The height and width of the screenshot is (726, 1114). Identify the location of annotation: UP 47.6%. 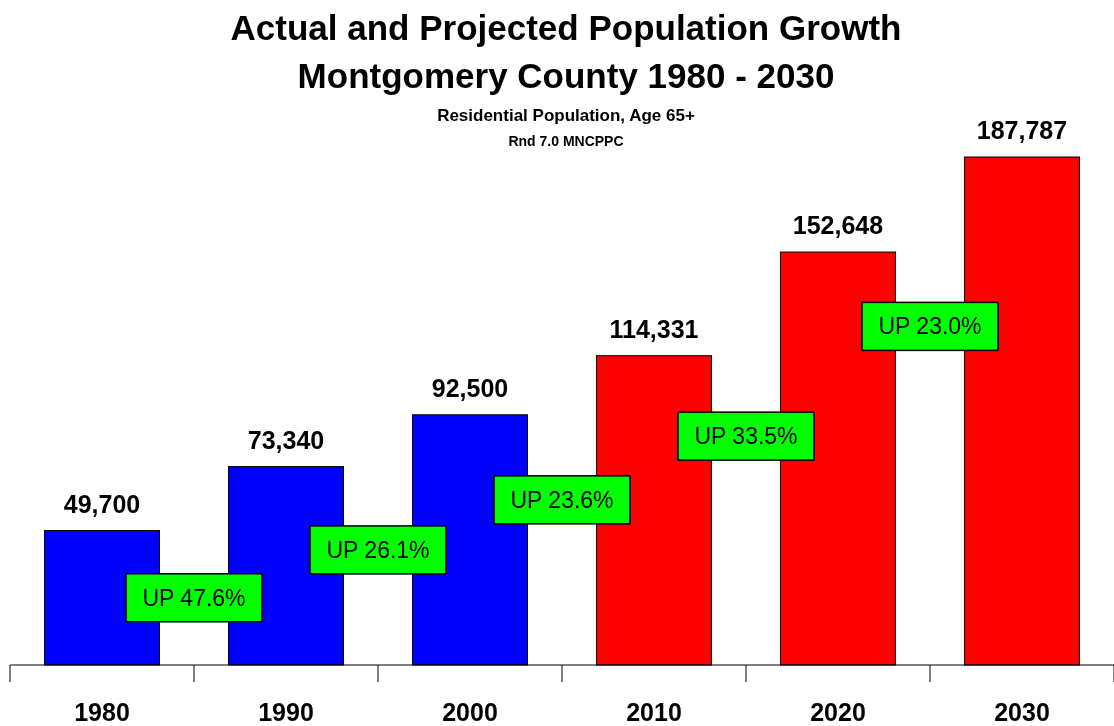
(194, 597).